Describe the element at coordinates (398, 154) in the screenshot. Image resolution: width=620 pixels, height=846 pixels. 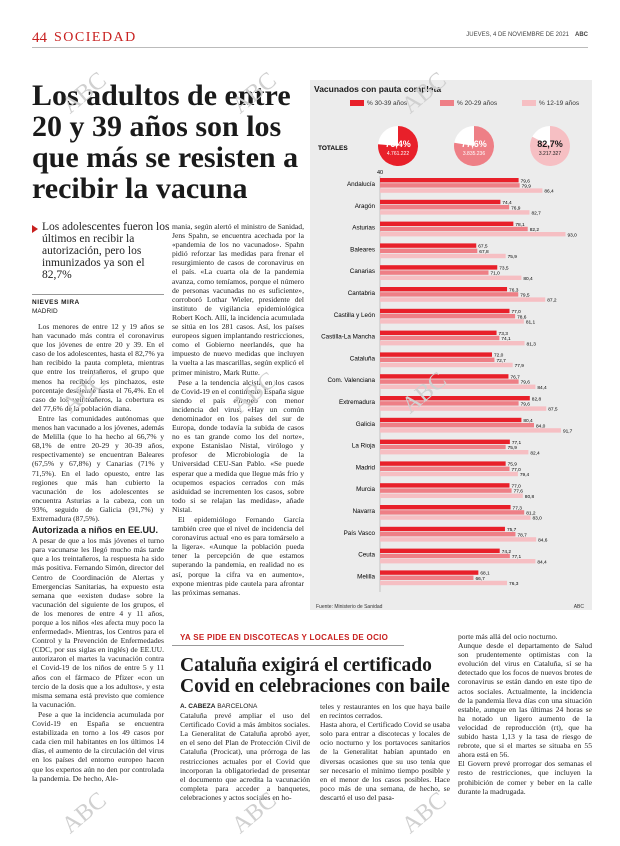
I see `pie-count: 4.761.222` at that location.